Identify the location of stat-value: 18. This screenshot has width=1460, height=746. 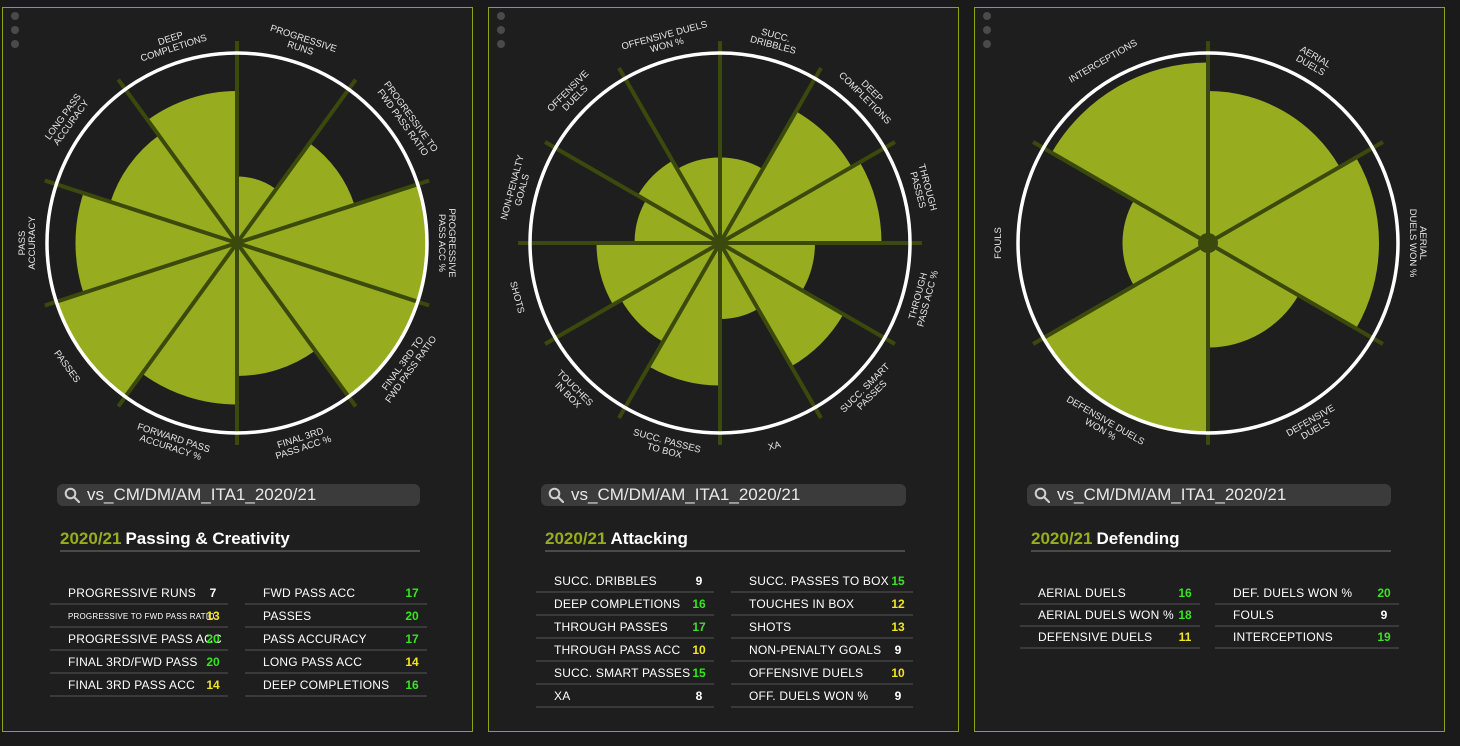
(1185, 615).